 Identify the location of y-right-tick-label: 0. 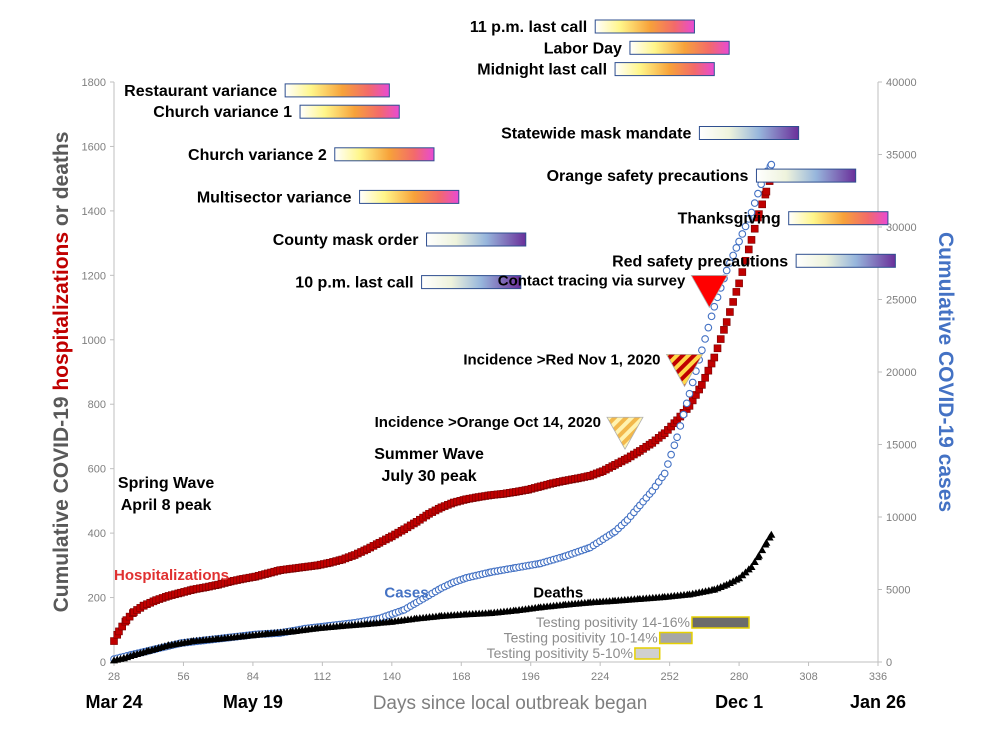
(889, 663).